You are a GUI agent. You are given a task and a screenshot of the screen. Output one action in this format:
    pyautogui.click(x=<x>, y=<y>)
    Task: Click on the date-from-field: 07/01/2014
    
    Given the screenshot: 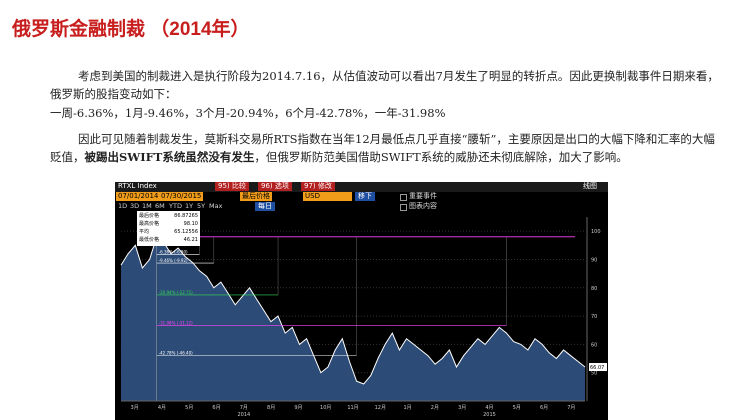 What is the action you would take?
    pyautogui.click(x=138, y=196)
    